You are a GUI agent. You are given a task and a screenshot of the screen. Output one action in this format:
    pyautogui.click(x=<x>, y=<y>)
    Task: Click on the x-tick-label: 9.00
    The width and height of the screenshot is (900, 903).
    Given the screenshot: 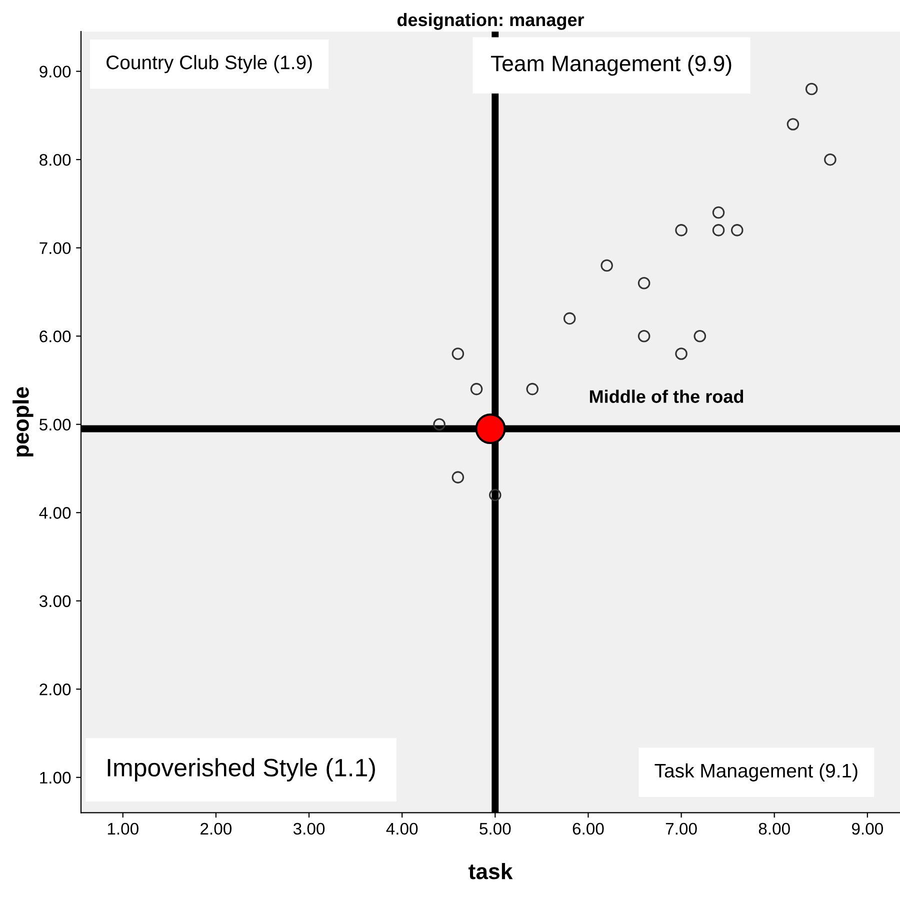 What is the action you would take?
    pyautogui.click(x=867, y=828)
    